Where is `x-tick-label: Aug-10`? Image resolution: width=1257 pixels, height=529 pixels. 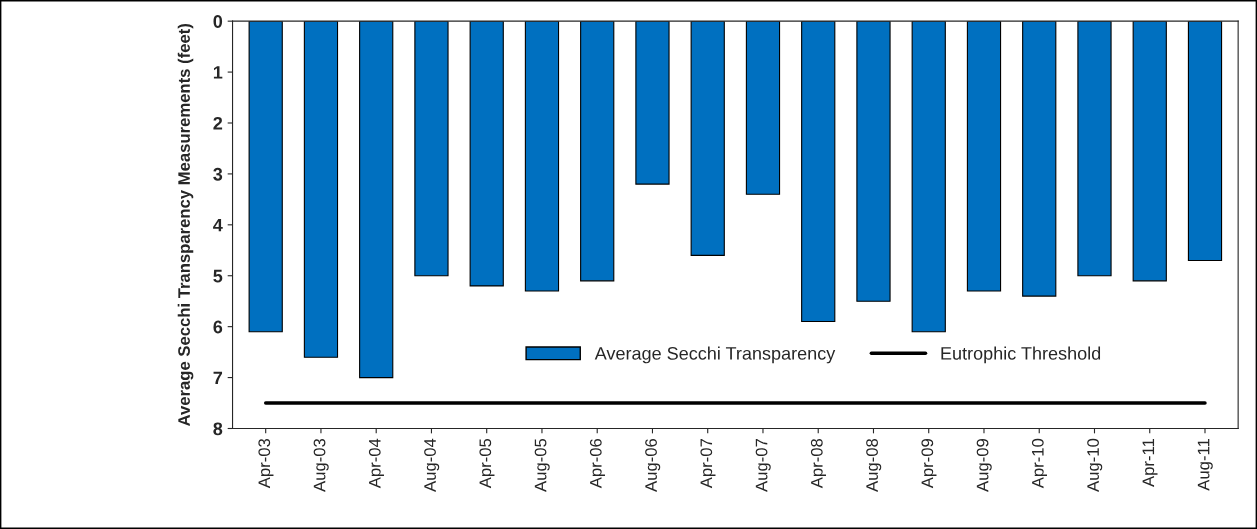
x-tick-label: Aug-10 is located at coordinates (1095, 465).